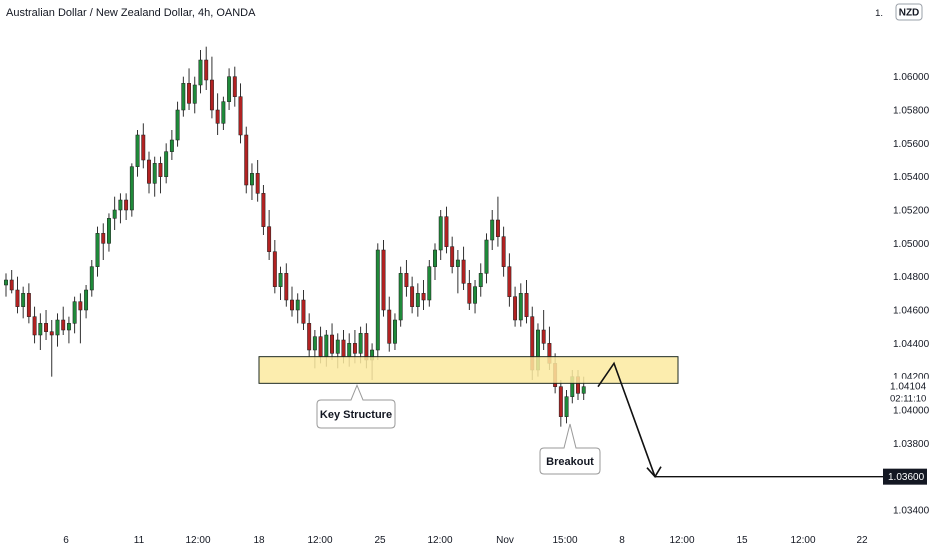 Image resolution: width=932 pixels, height=550 pixels. I want to click on currency-badge: NZD, so click(909, 12).